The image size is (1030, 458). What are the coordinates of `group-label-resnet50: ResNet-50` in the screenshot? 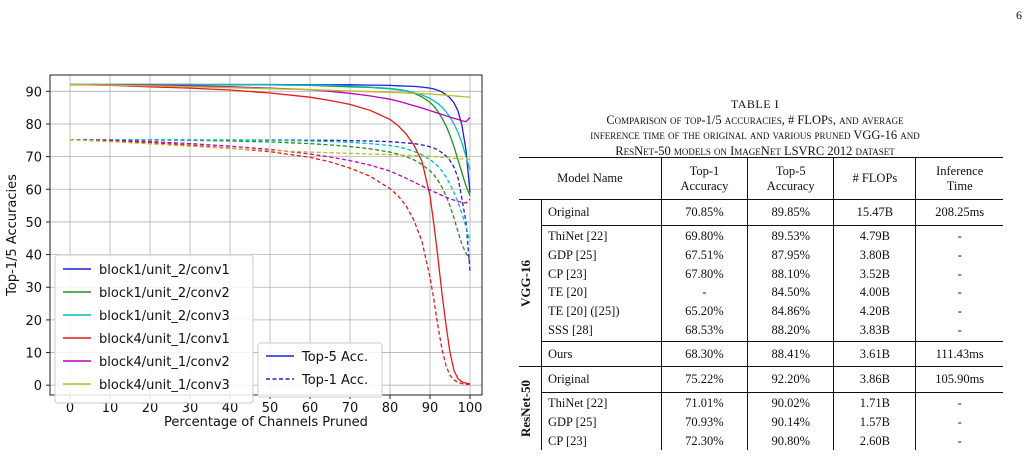 It's located at (530, 409).